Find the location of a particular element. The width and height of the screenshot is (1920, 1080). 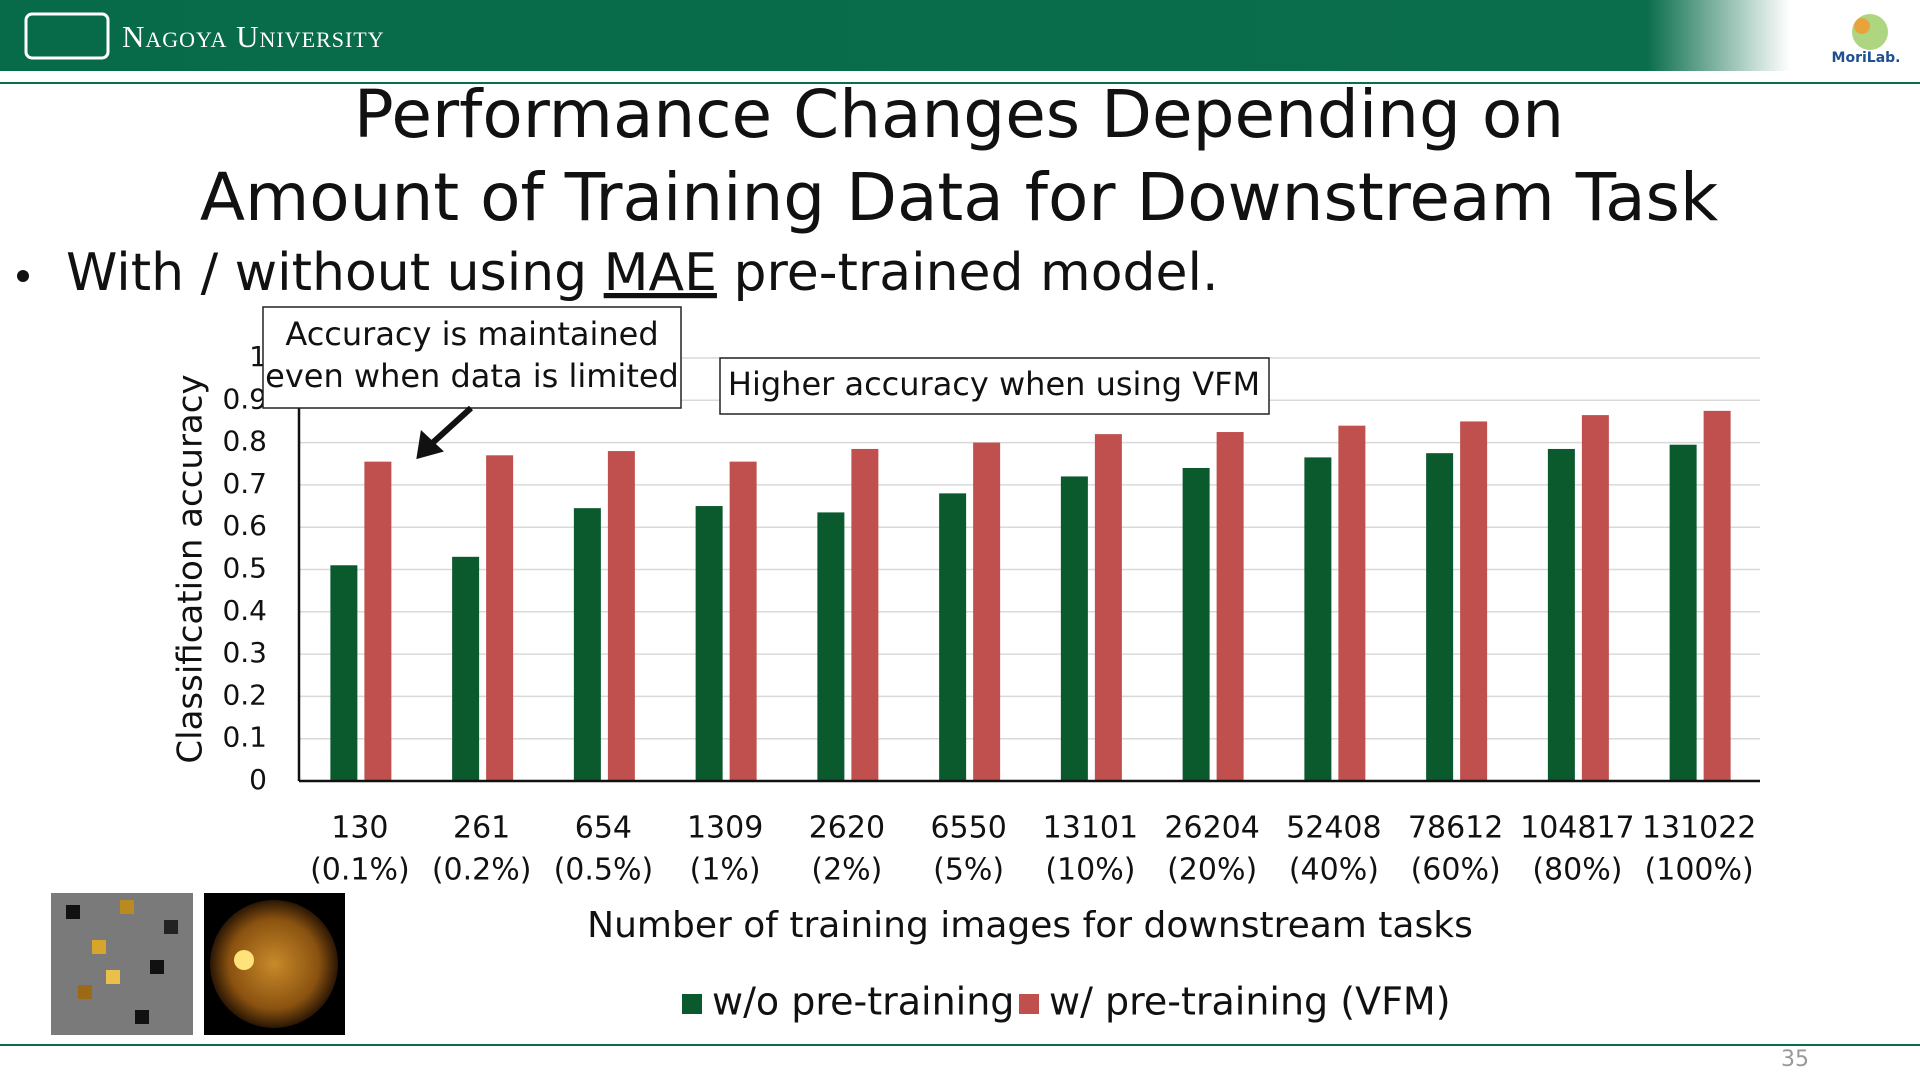

x-tick-label: 130 is located at coordinates (359, 828).